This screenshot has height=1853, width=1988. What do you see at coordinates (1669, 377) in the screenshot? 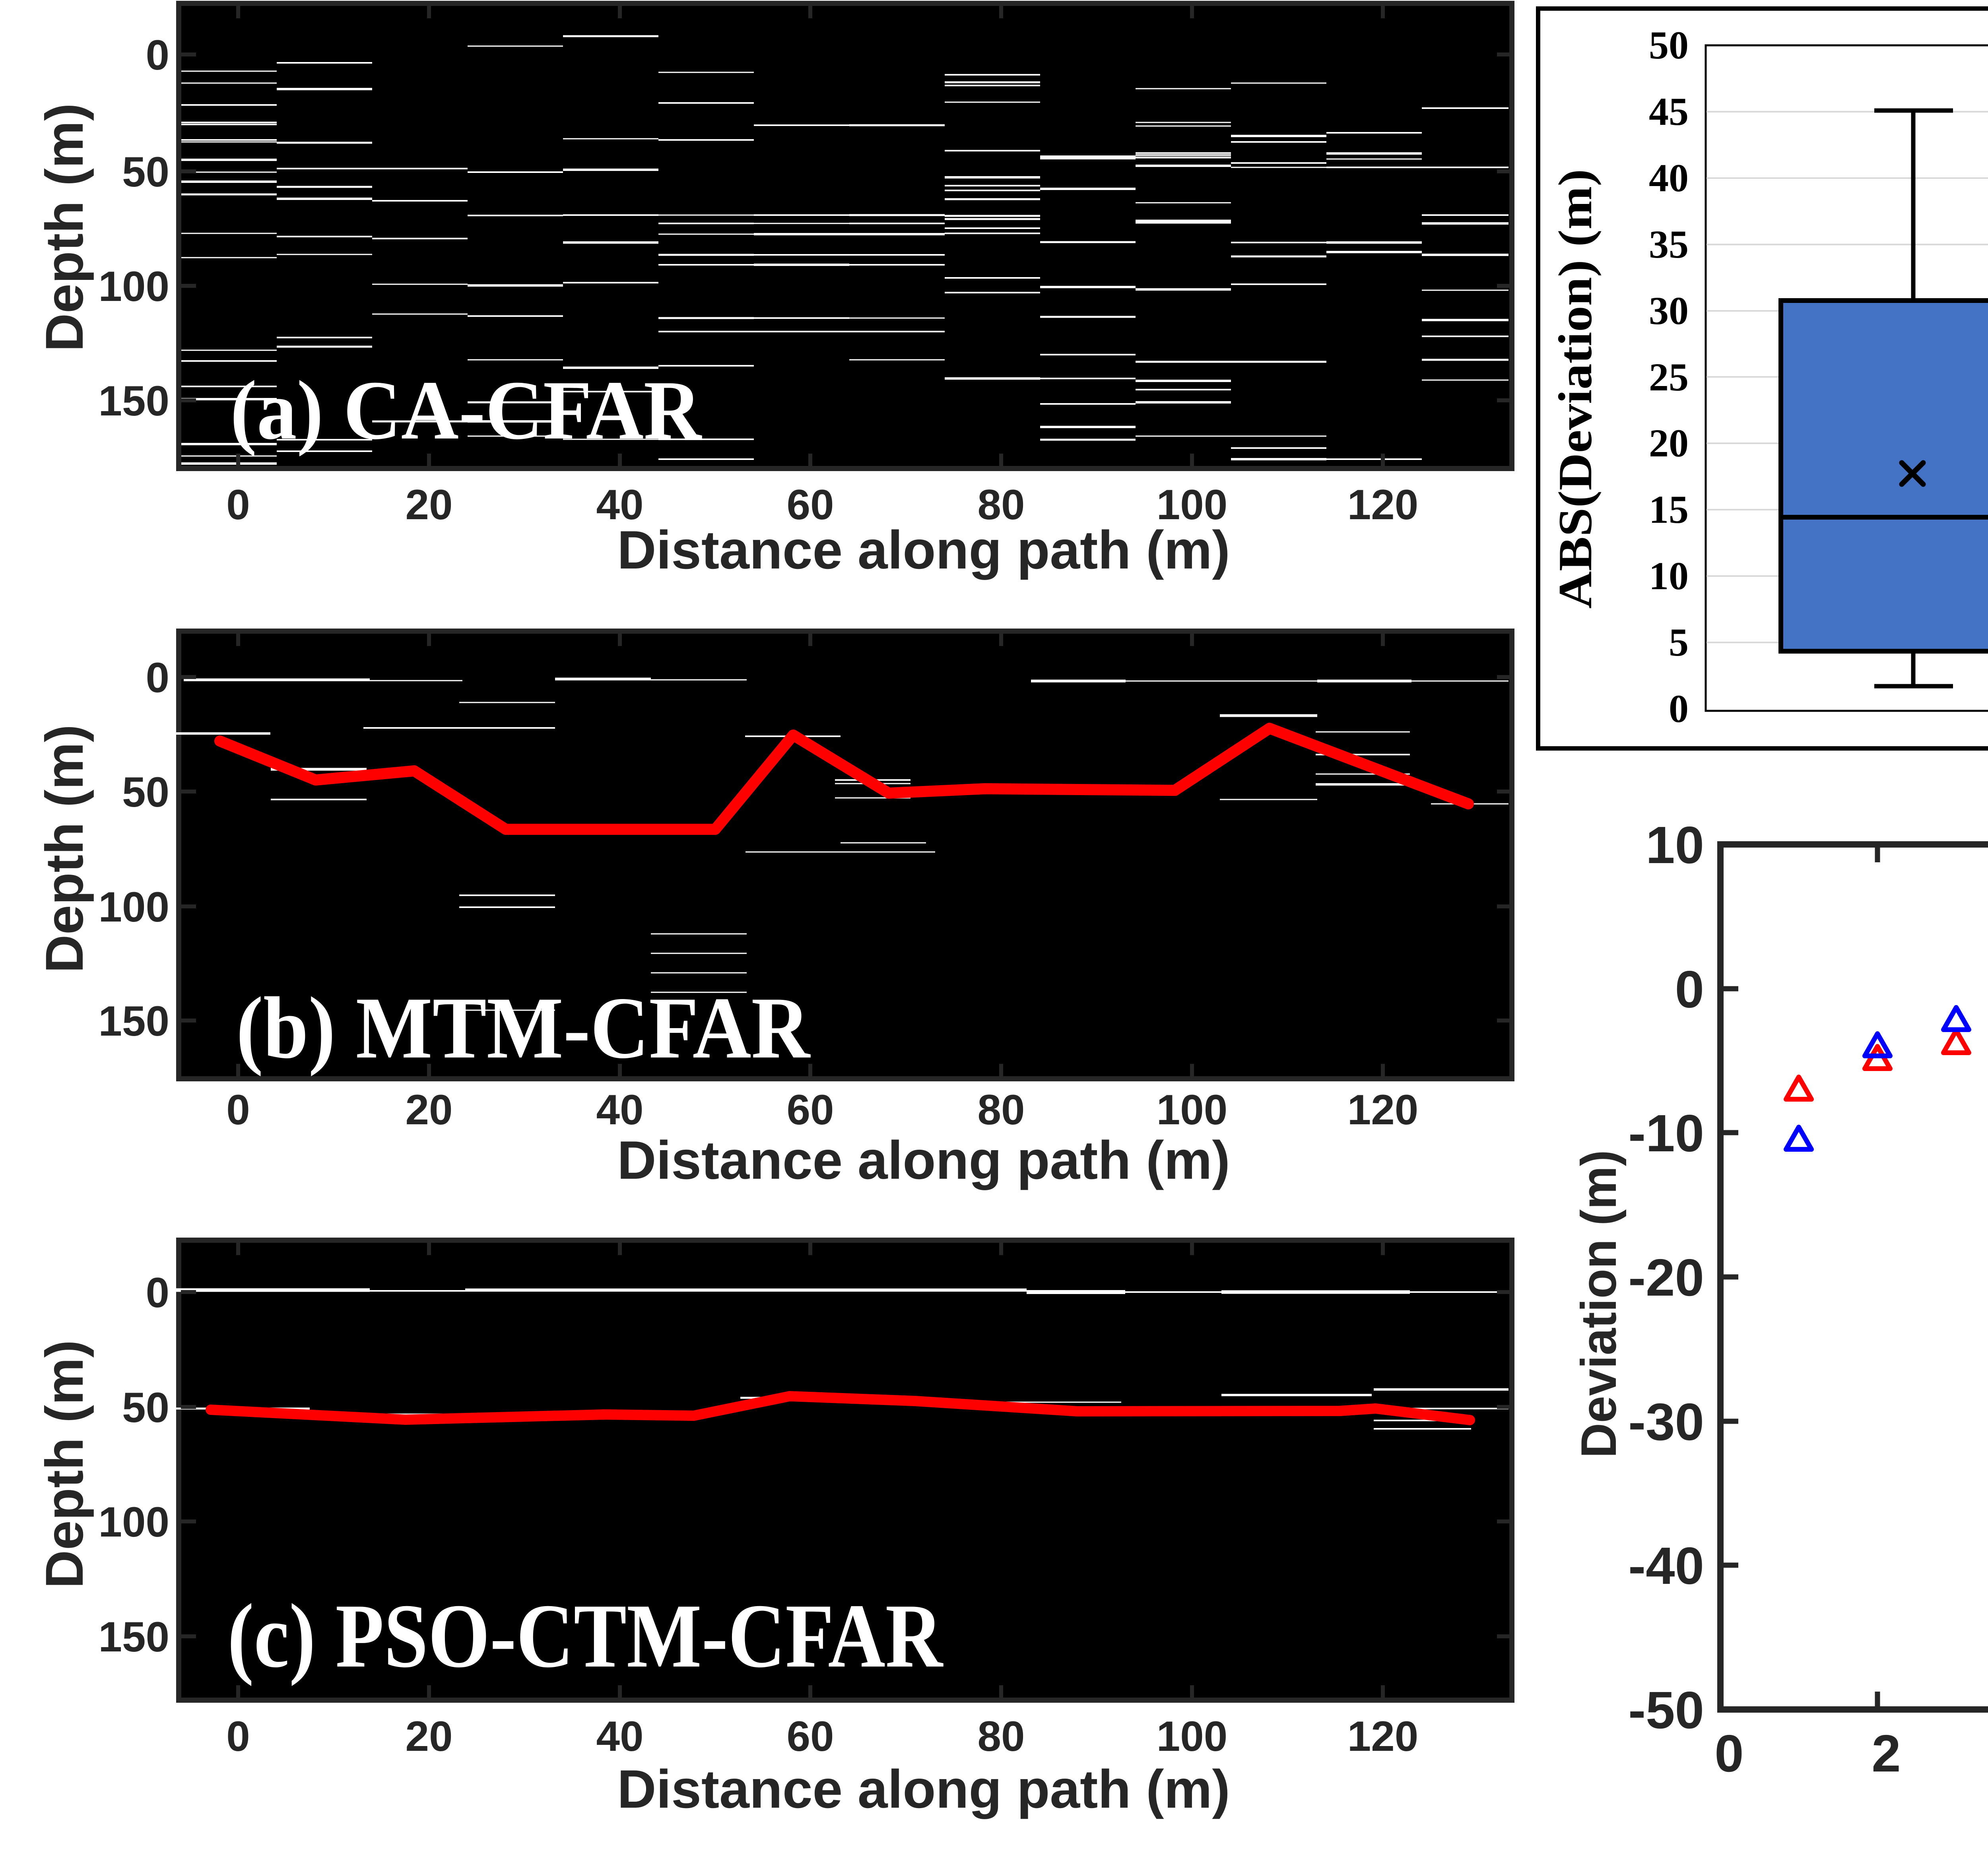
I see `svg-text: 25` at bounding box center [1669, 377].